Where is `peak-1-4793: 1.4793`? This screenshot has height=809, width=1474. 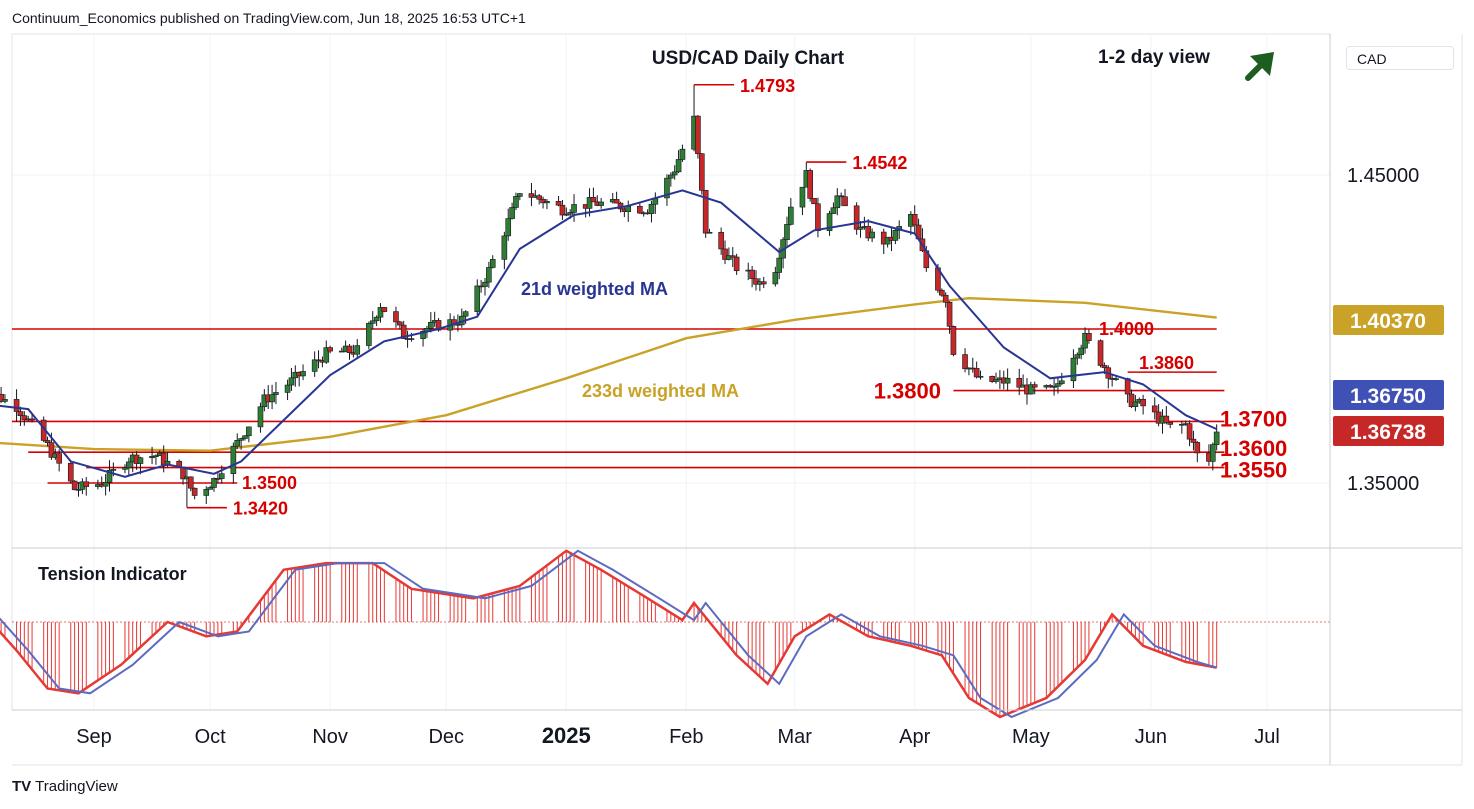 peak-1-4793: 1.4793 is located at coordinates (767, 86).